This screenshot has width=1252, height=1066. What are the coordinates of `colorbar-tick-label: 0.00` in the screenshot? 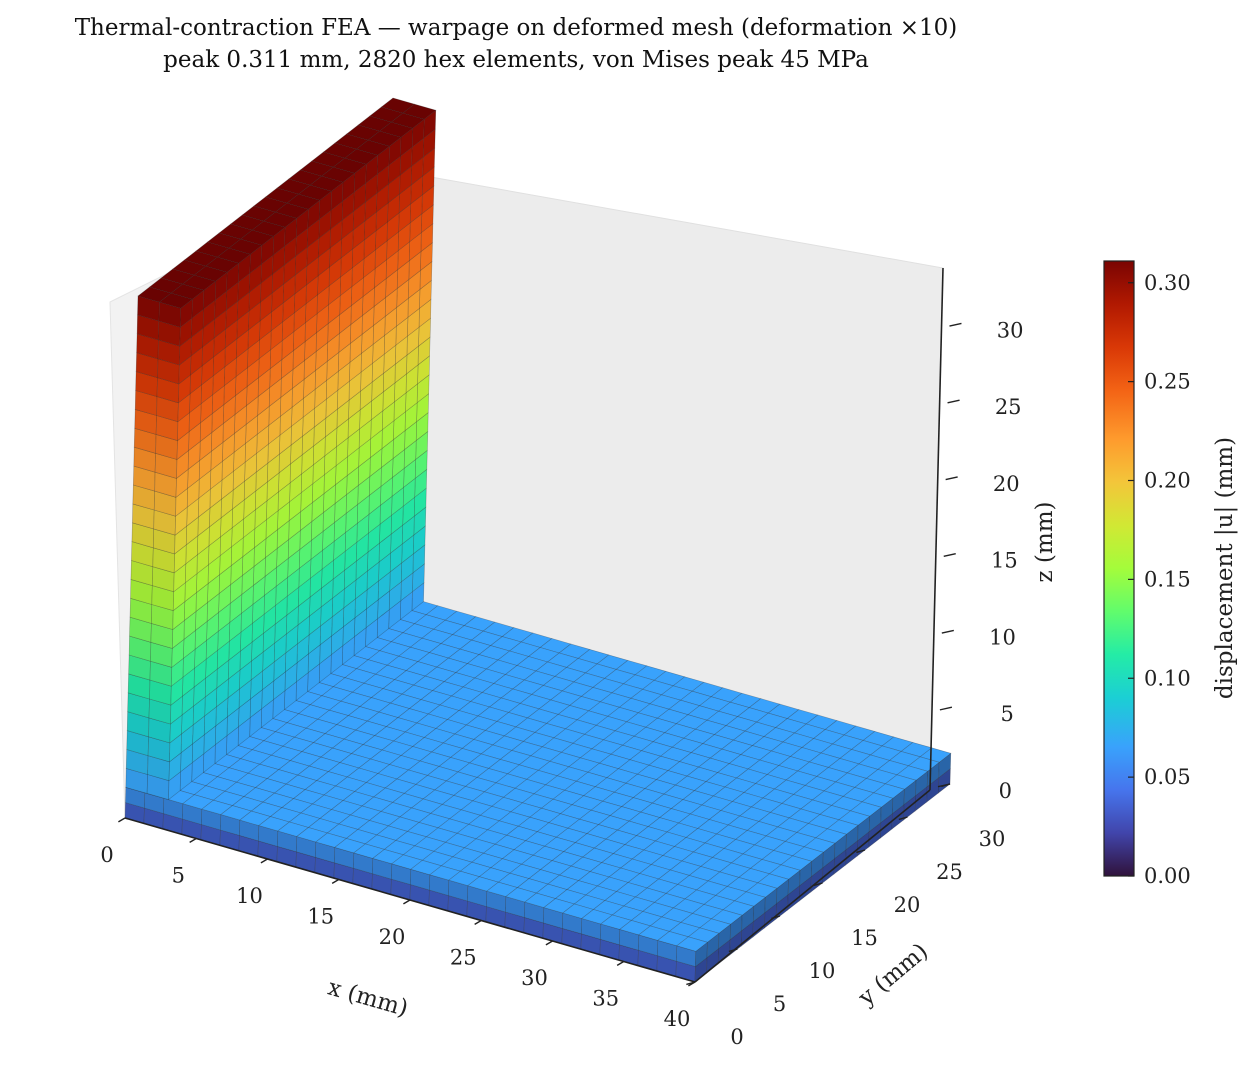 It's located at (1167, 876).